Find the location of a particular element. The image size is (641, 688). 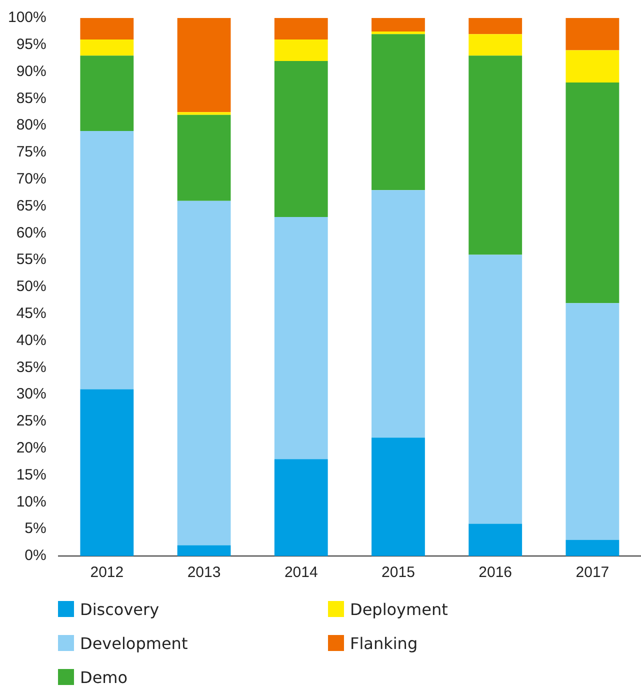

y-tick-label: 95% is located at coordinates (31, 45).